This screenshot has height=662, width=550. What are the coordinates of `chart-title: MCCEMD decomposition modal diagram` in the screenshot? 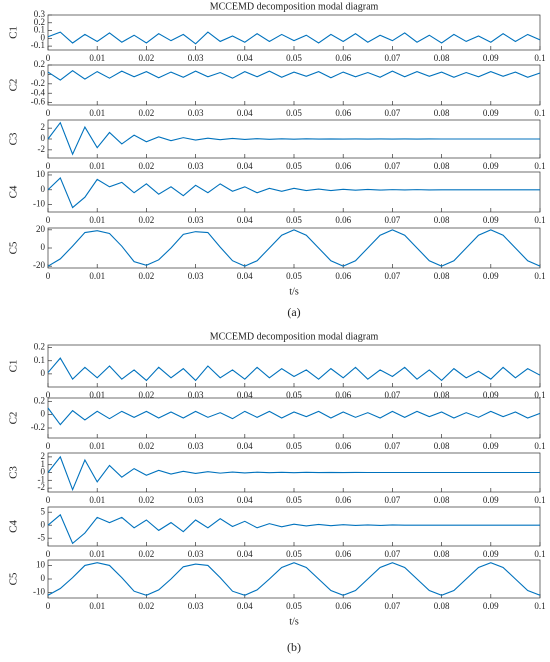 It's located at (294, 336).